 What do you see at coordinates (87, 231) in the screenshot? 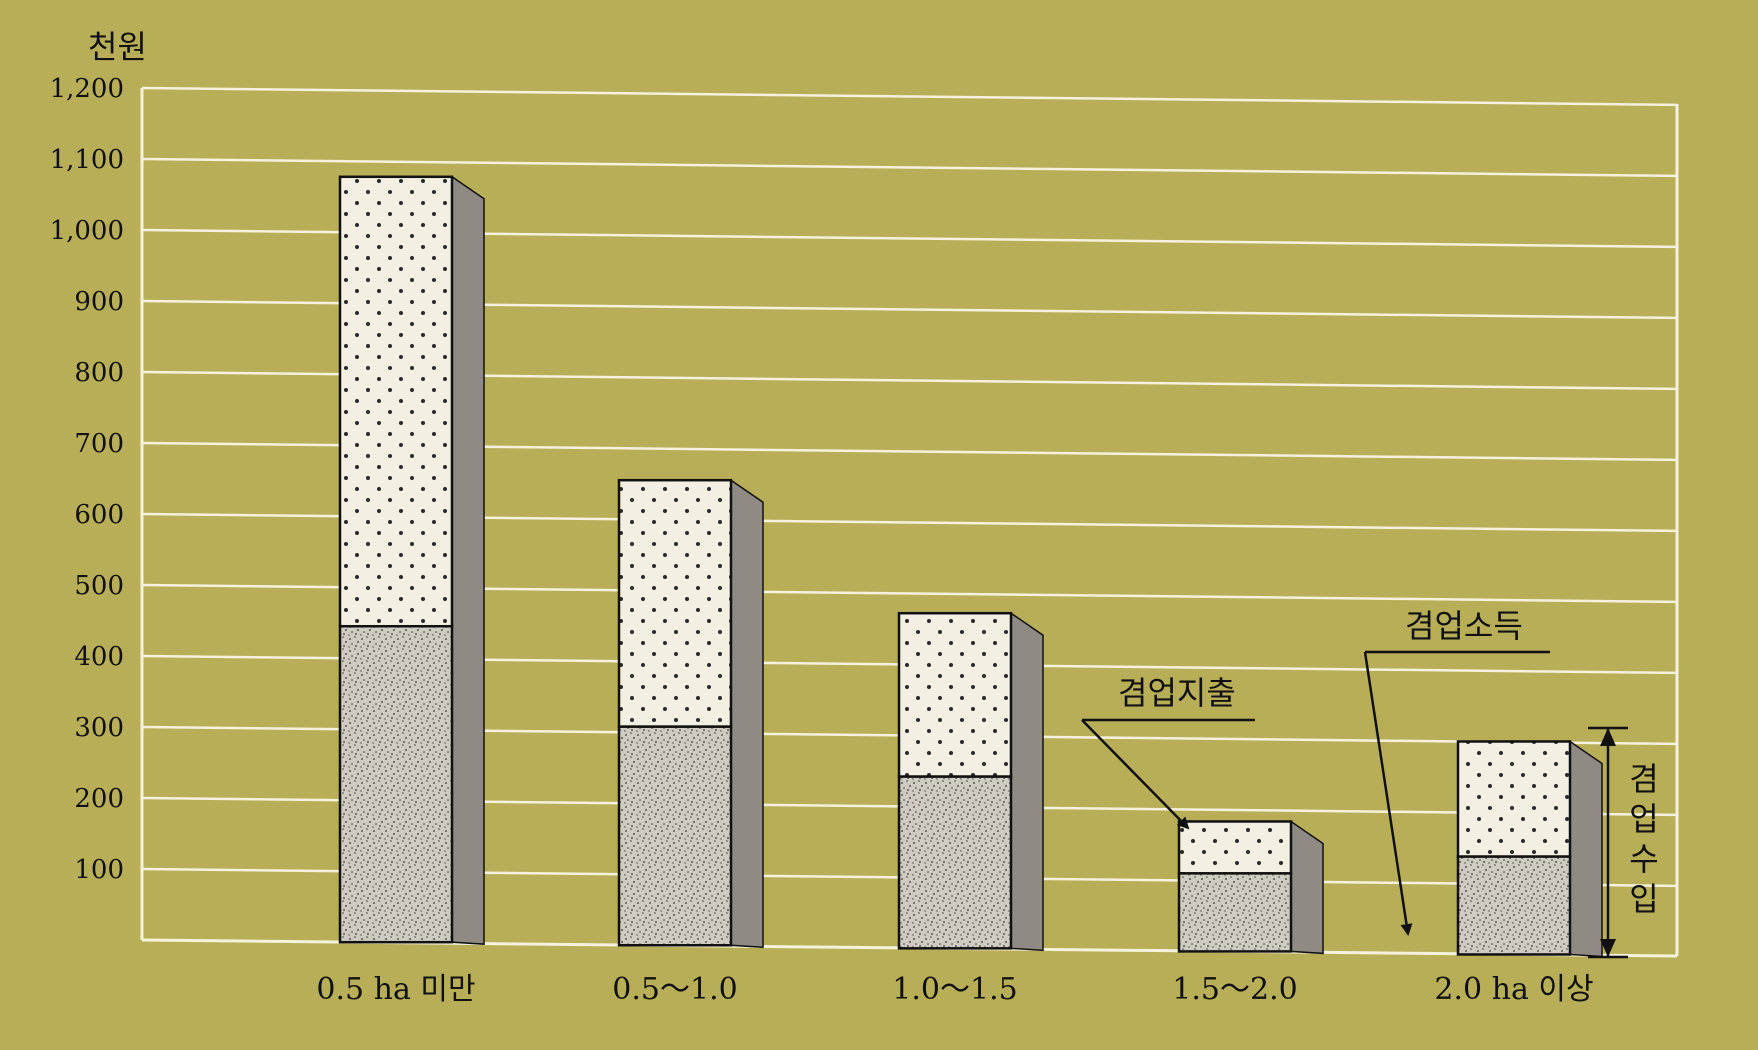
I see `y-tick-label: 1,000` at bounding box center [87, 231].